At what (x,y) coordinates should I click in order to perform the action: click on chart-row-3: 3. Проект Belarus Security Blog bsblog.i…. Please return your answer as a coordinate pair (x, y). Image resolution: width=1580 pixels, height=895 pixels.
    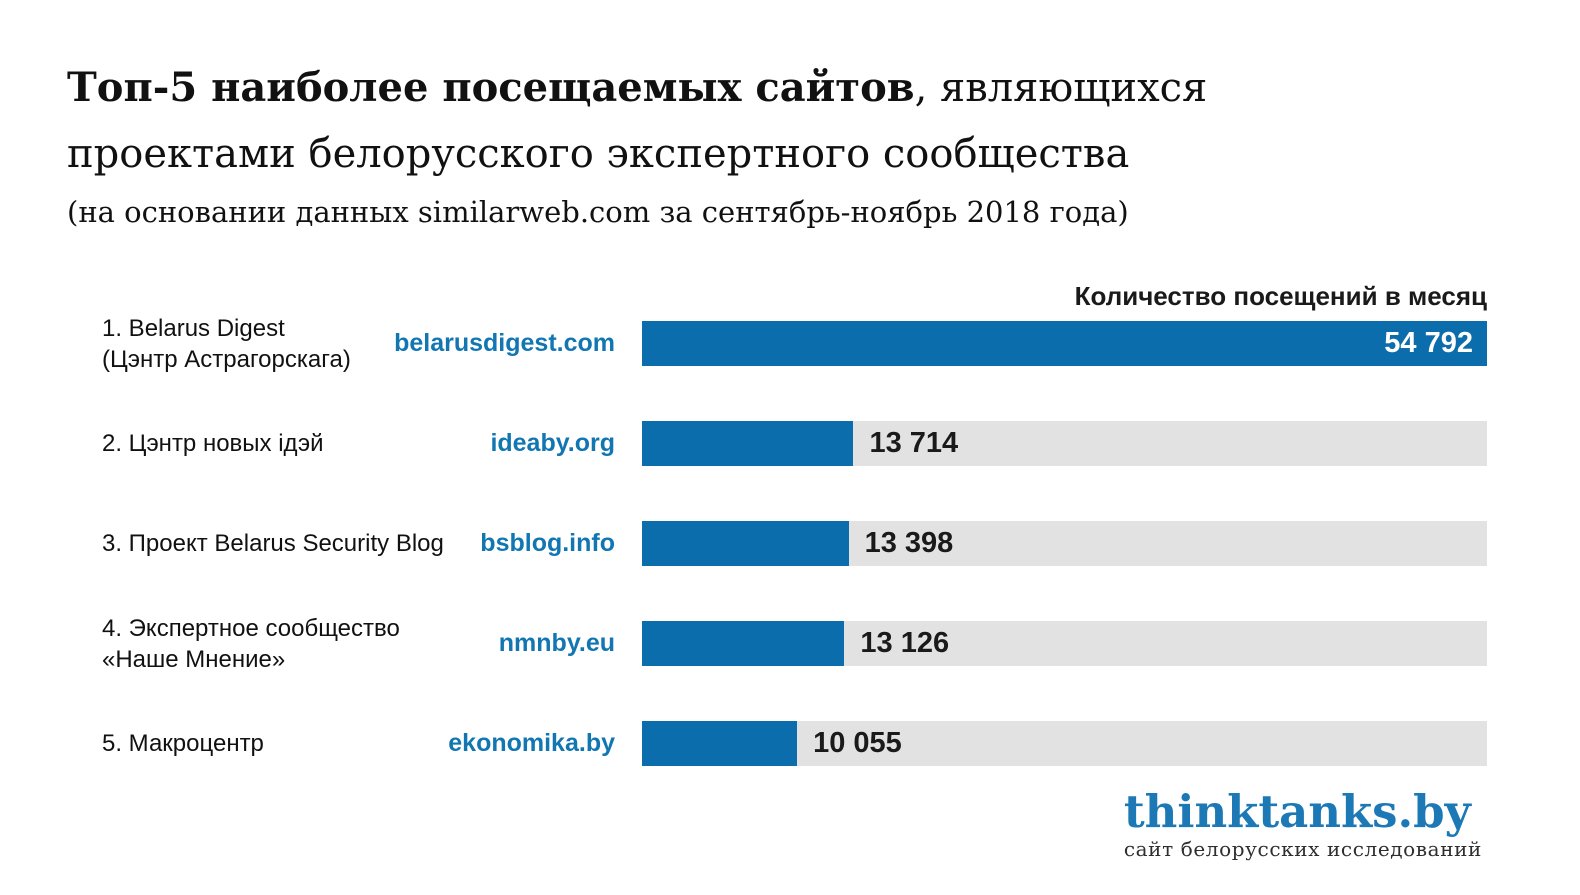
    Looking at the image, I should click on (794, 543).